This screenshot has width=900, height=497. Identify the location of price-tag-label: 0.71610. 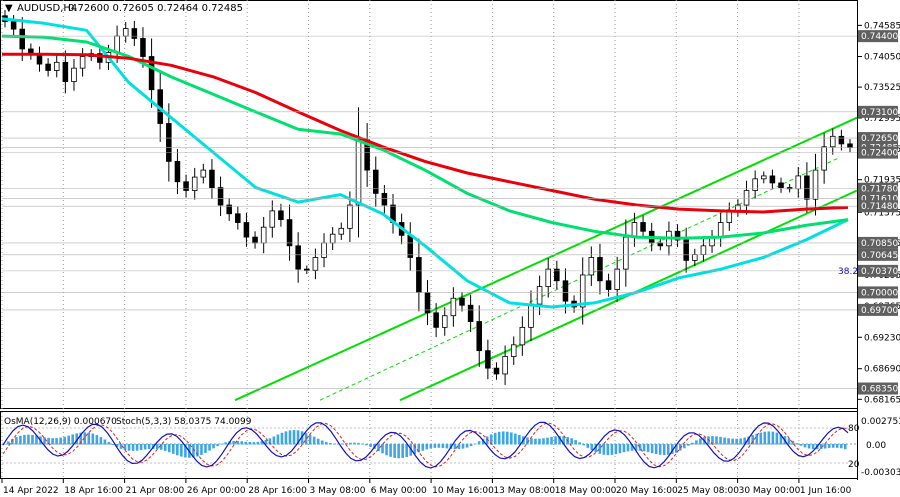
(879, 200).